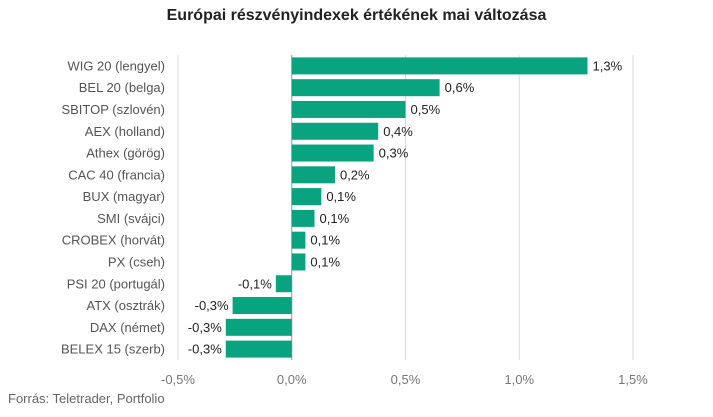 This screenshot has height=417, width=713. I want to click on category-label: AEX (holland), so click(125, 131).